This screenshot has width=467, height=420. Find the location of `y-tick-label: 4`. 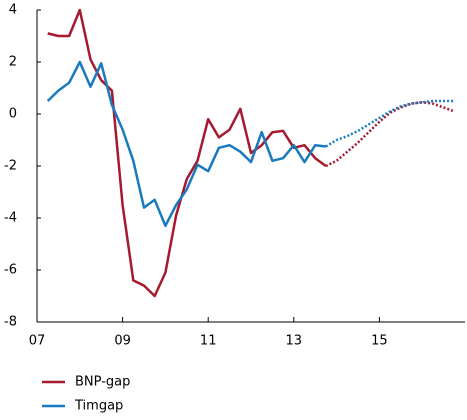

y-tick-label: 4 is located at coordinates (13, 10).